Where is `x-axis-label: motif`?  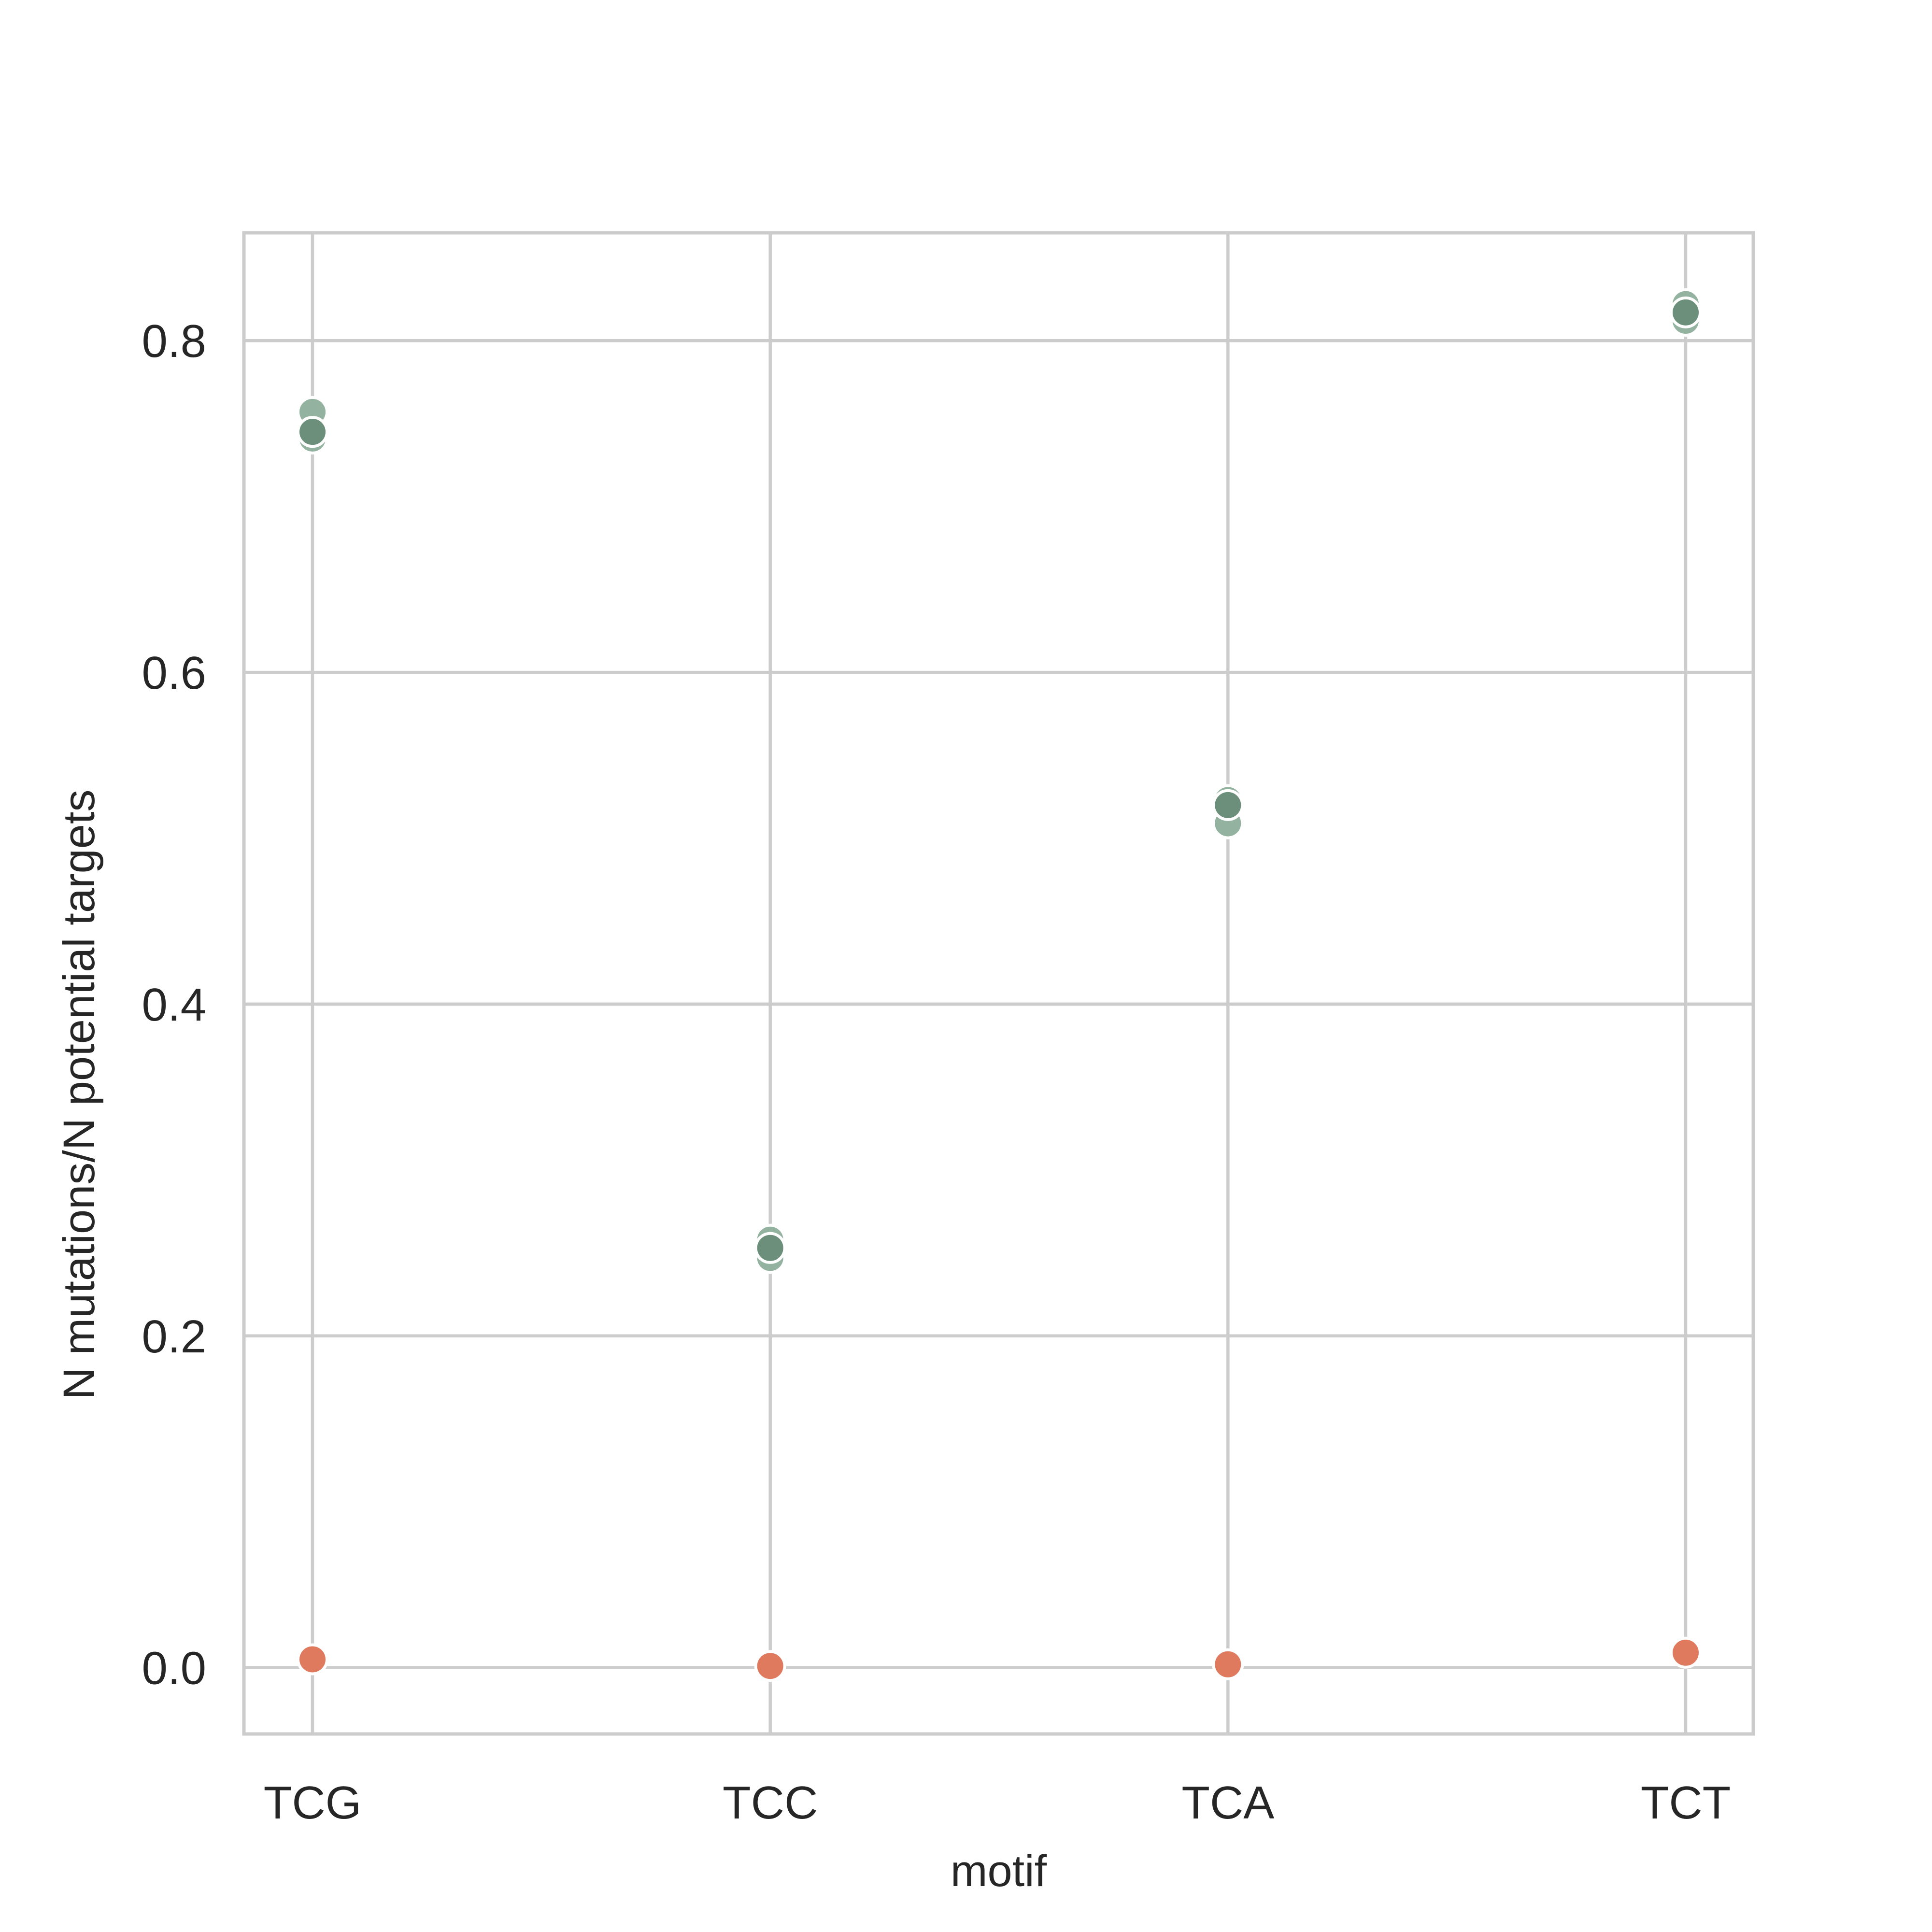
x-axis-label: motif is located at coordinates (999, 1871).